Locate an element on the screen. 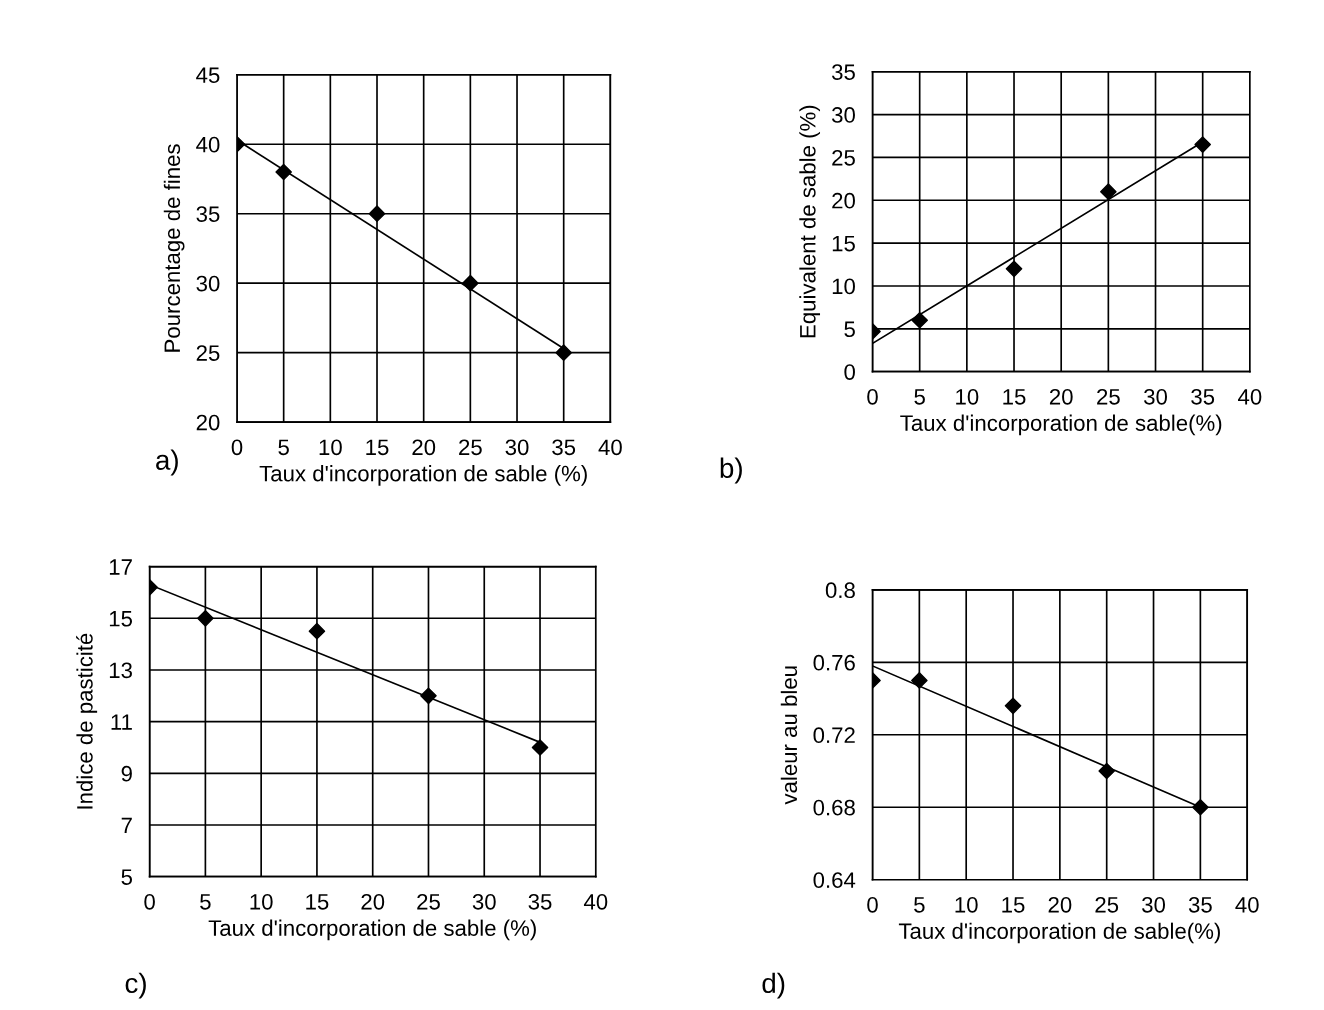 The height and width of the screenshot is (1010, 1324). text: b) is located at coordinates (731, 470).